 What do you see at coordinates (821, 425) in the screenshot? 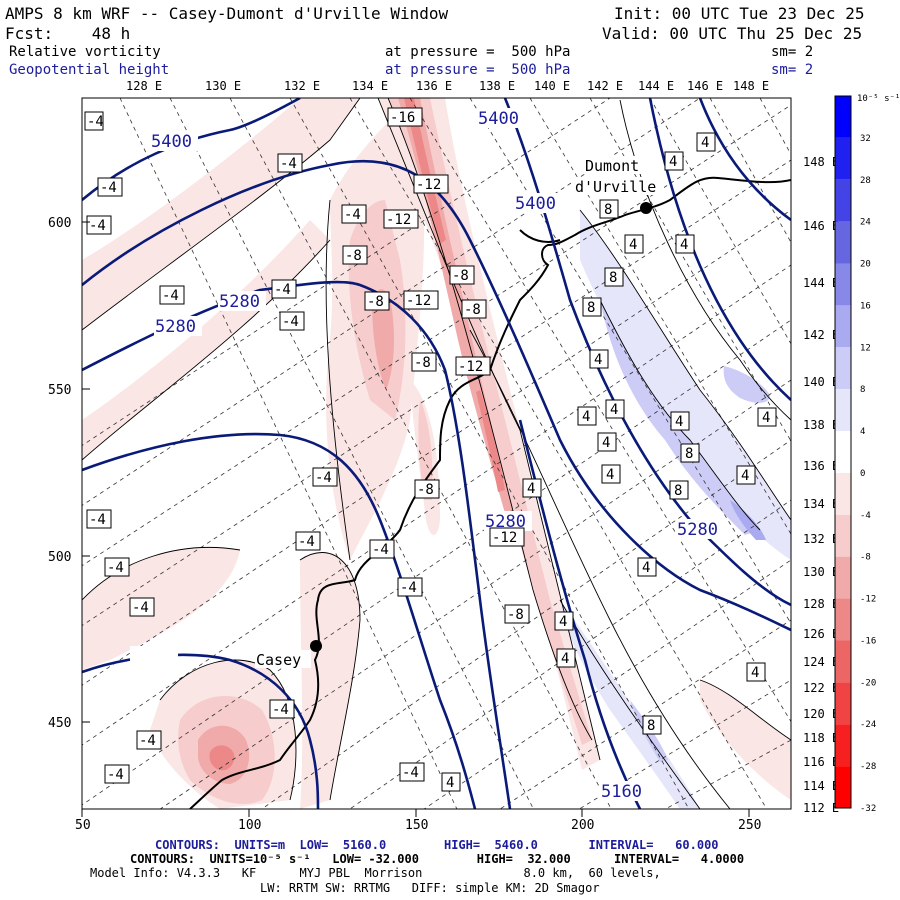
I see `lon-label: 138 E` at bounding box center [821, 425].